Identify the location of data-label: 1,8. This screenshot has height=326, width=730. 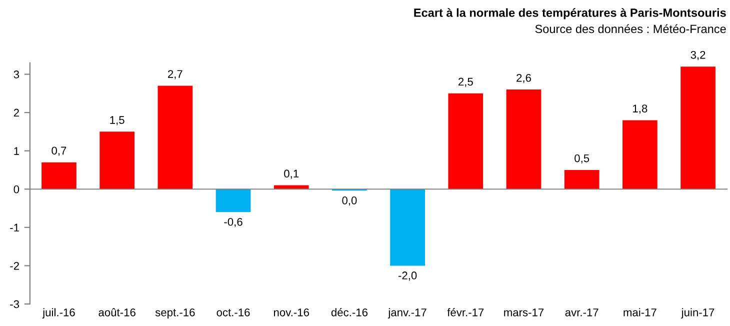
(640, 109).